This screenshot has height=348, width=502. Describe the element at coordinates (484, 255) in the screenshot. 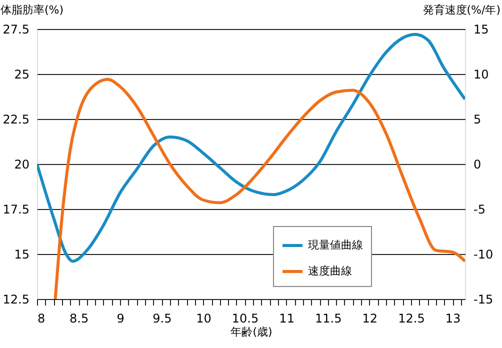

I see `y2-tick-label: -10` at that location.